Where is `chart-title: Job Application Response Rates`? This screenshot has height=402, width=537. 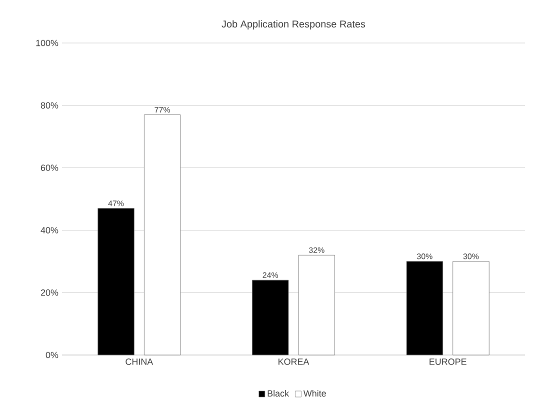 chart-title: Job Application Response Rates is located at coordinates (294, 25).